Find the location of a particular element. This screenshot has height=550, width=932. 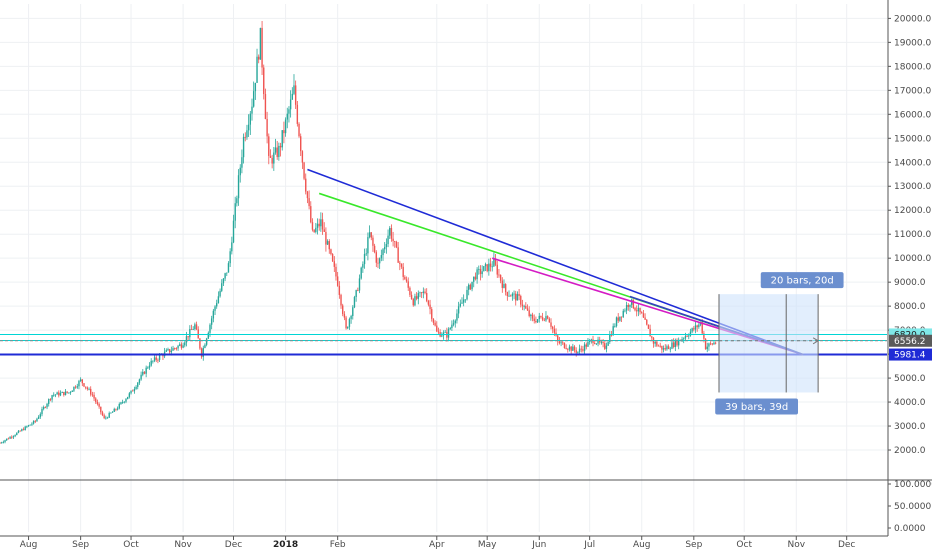

y-tick-label: 3000.0 is located at coordinates (910, 427).